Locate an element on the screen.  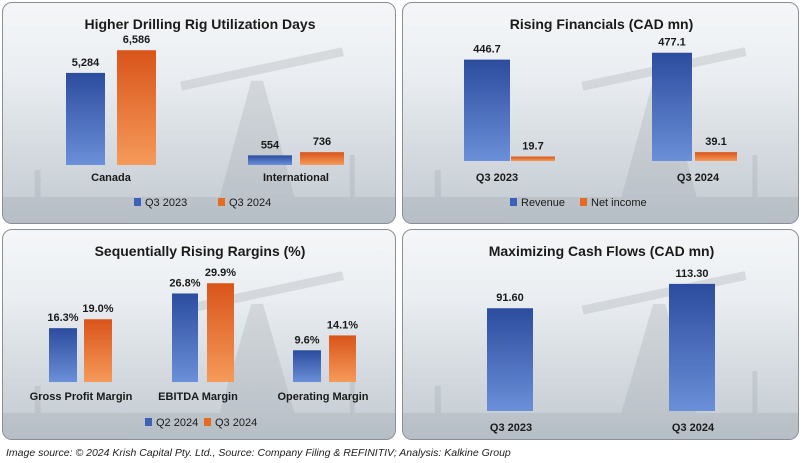
data-label: 14.1% is located at coordinates (342, 325).